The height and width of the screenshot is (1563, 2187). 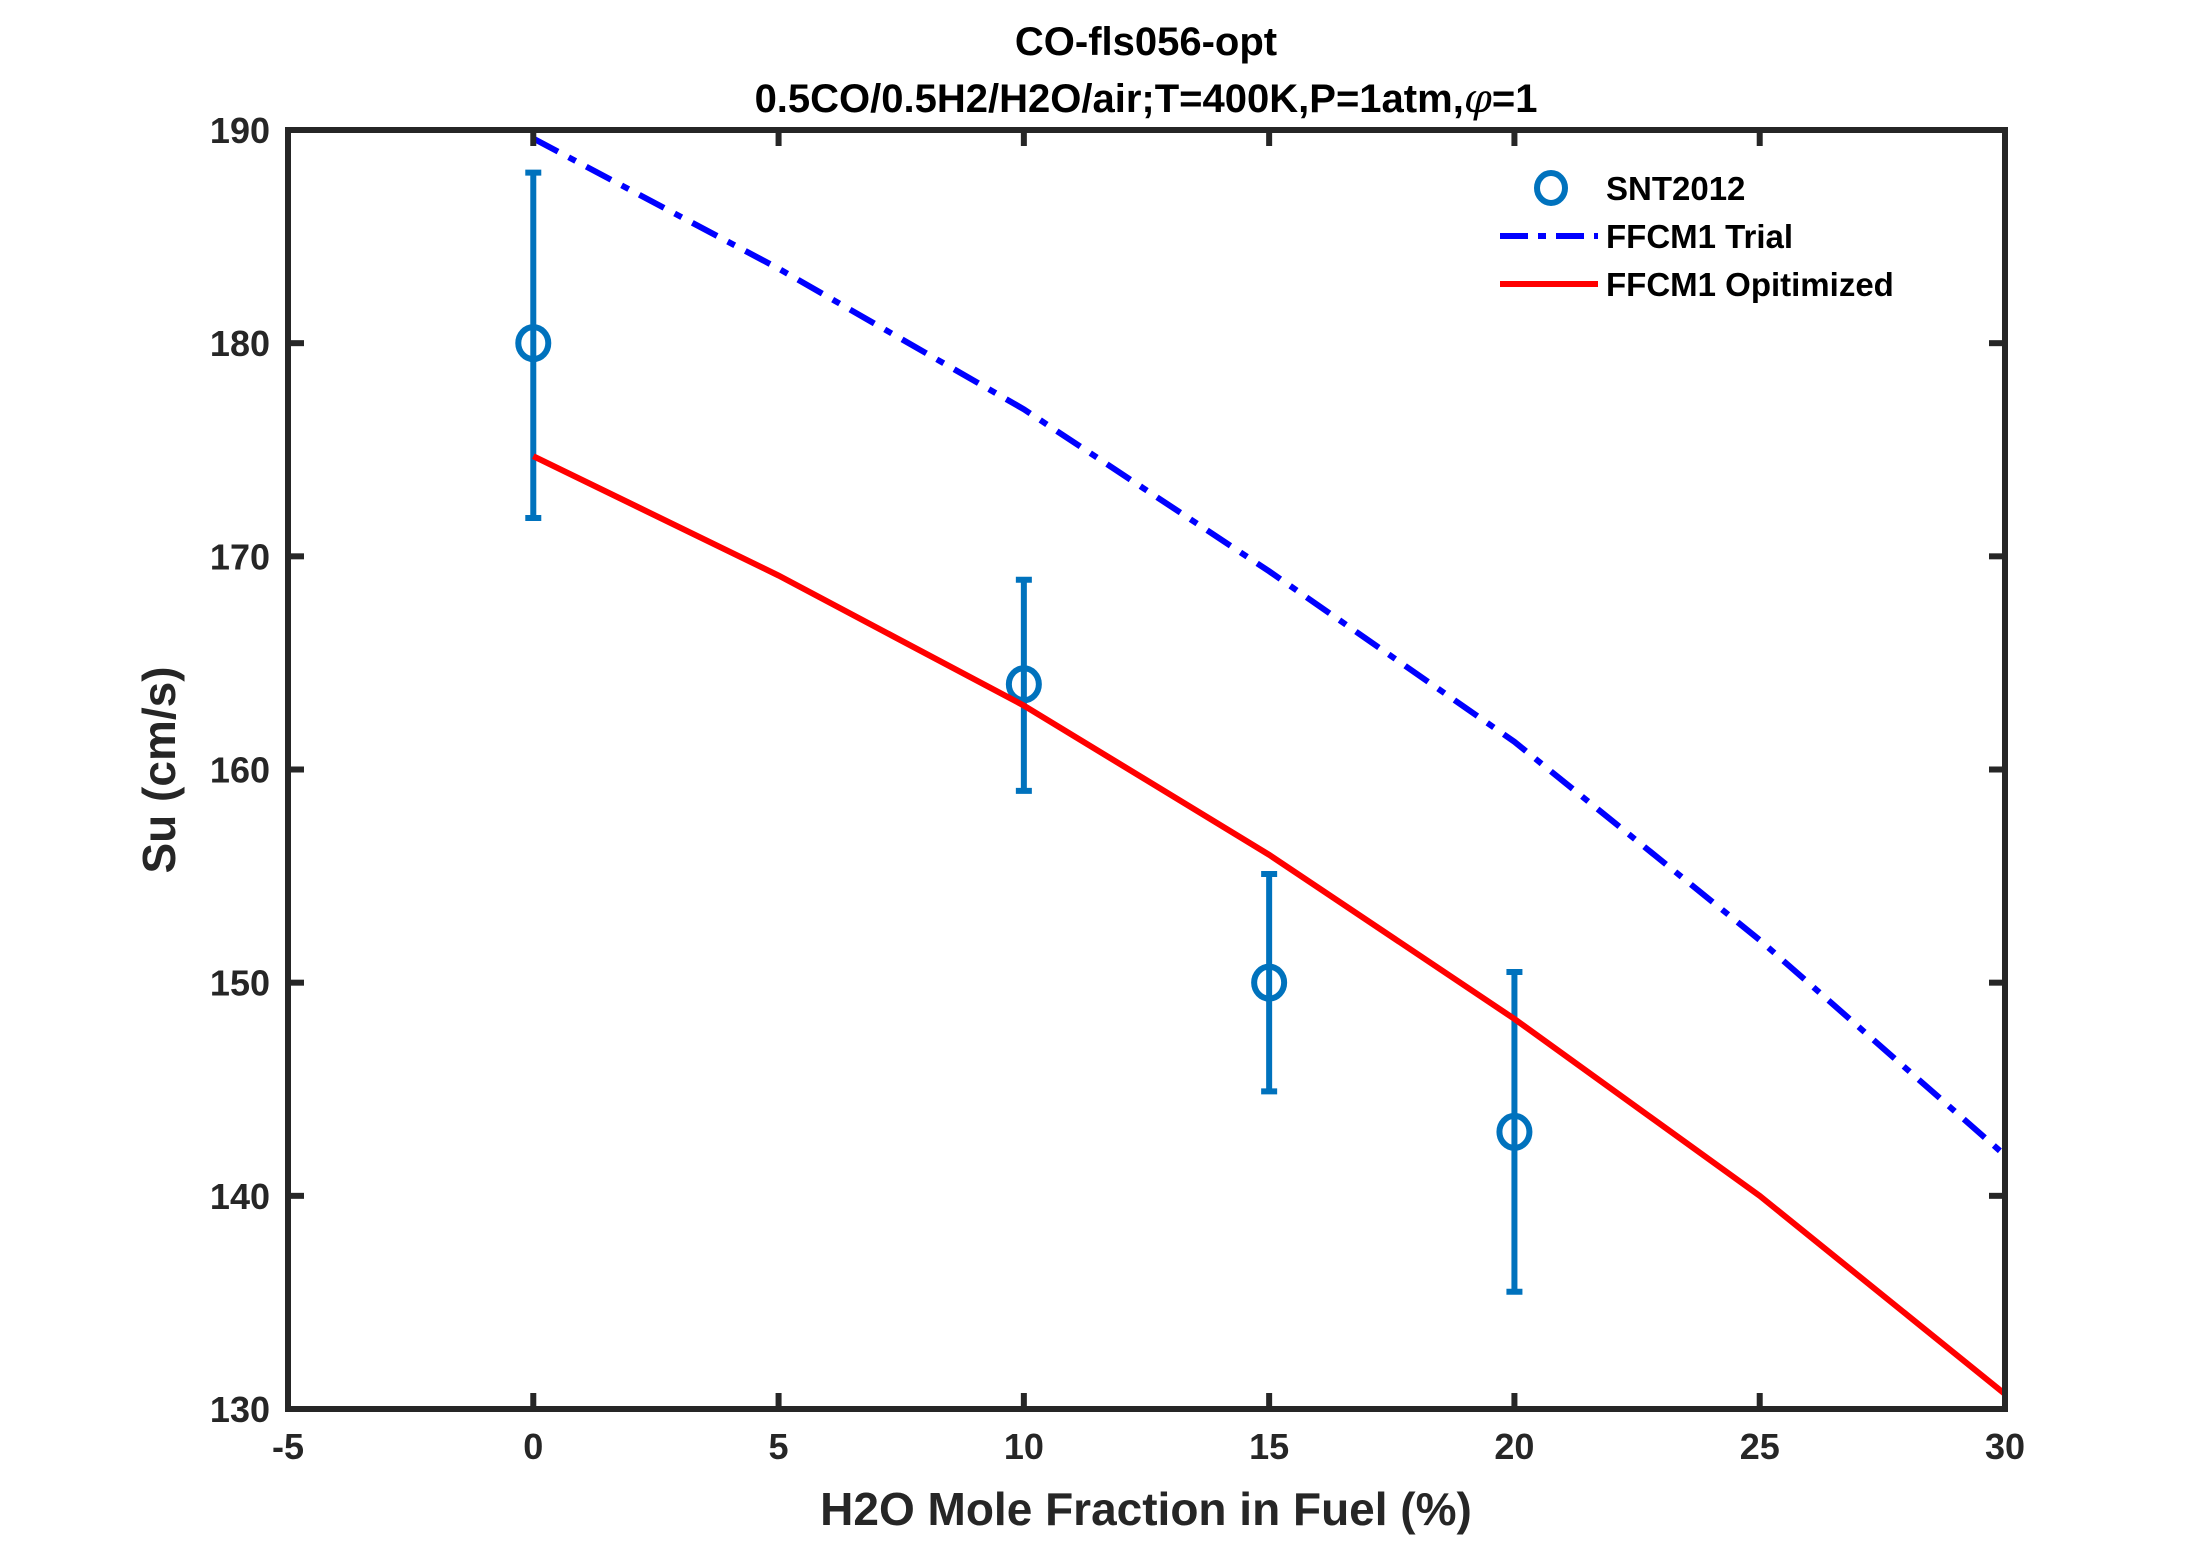 What do you see at coordinates (240, 1196) in the screenshot?
I see `y-tick-label: 140` at bounding box center [240, 1196].